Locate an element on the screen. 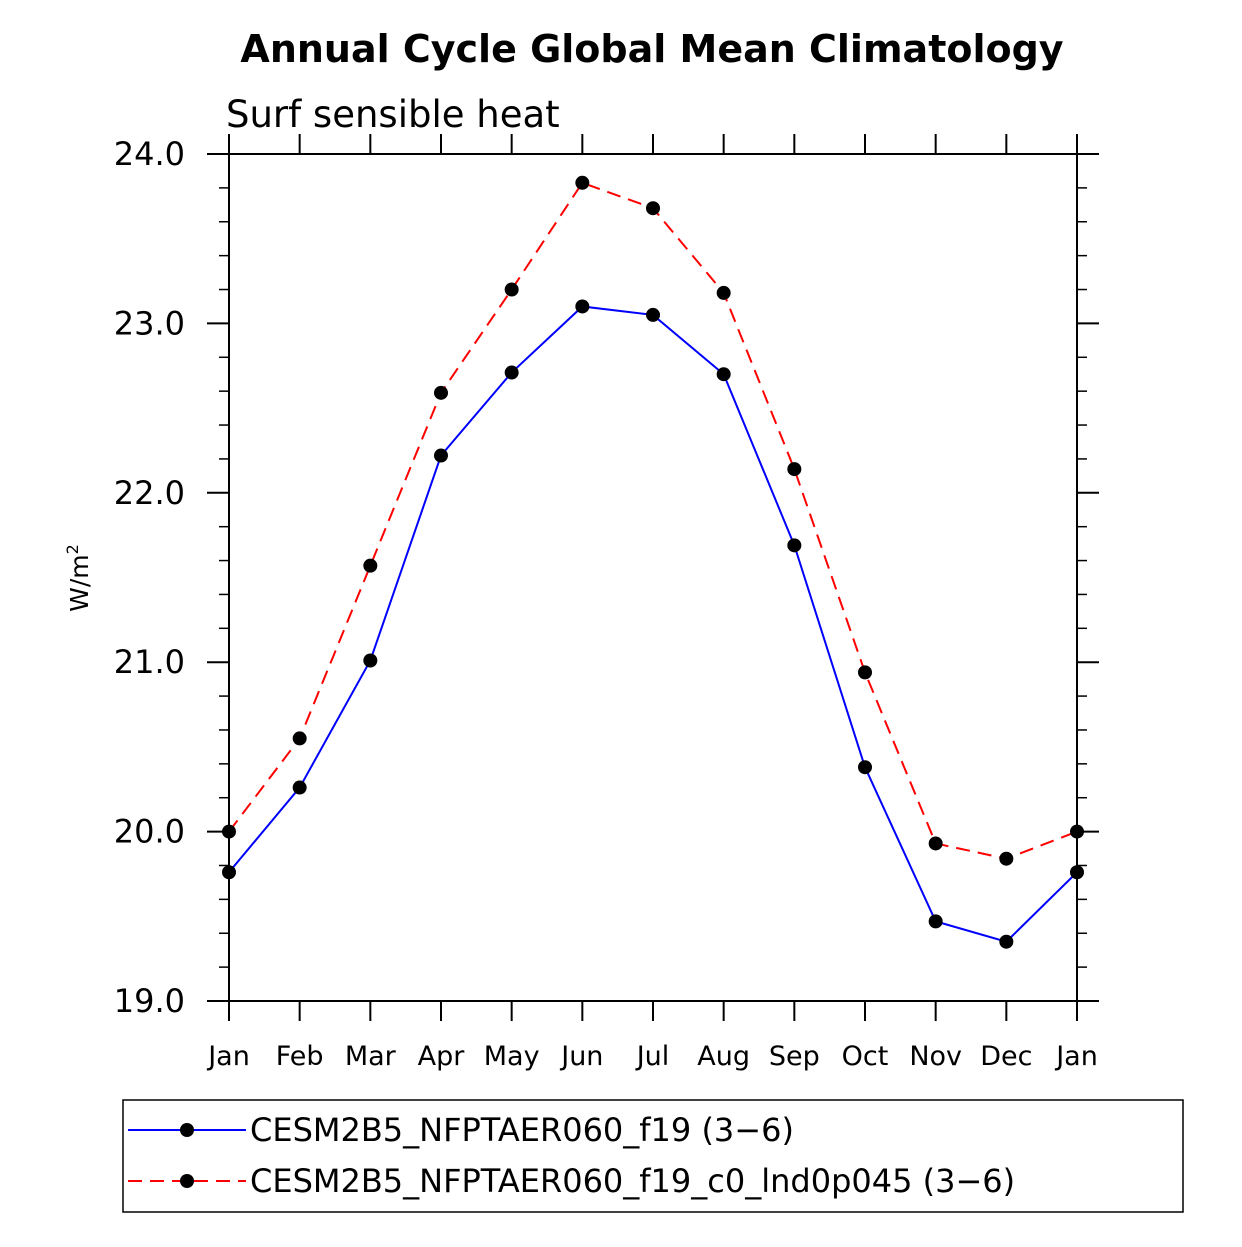 The height and width of the screenshot is (1247, 1242). chart-subtitle: Surf sensible heat is located at coordinates (393, 114).